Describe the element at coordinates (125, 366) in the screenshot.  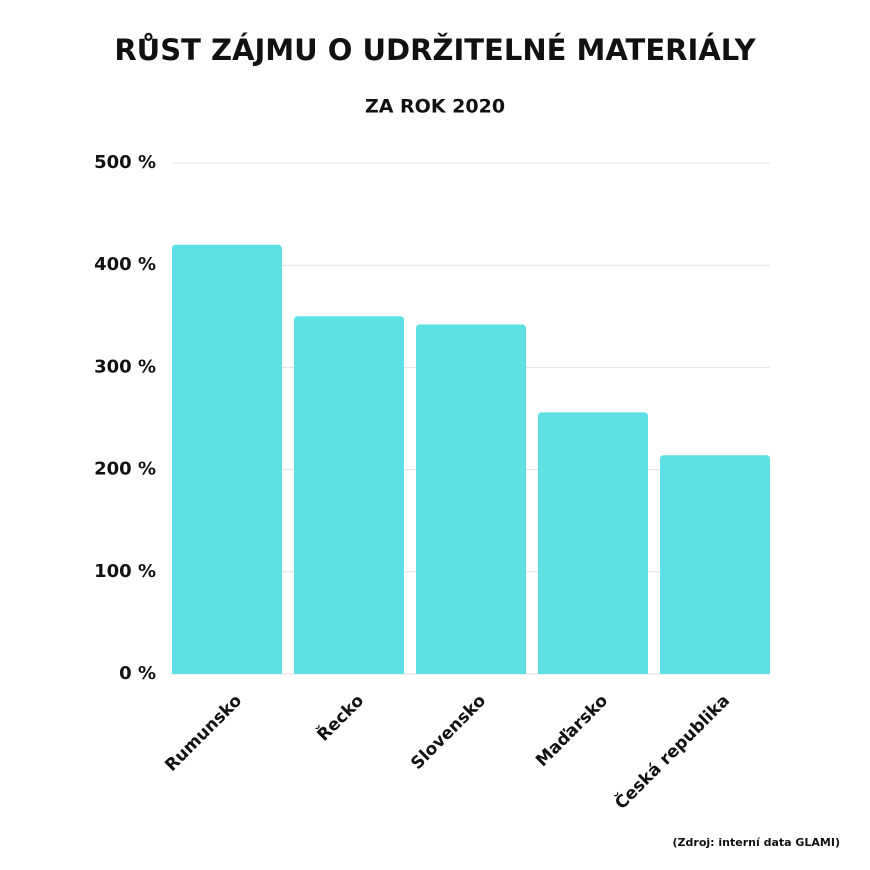
I see `y-tick-label: 300 %` at that location.